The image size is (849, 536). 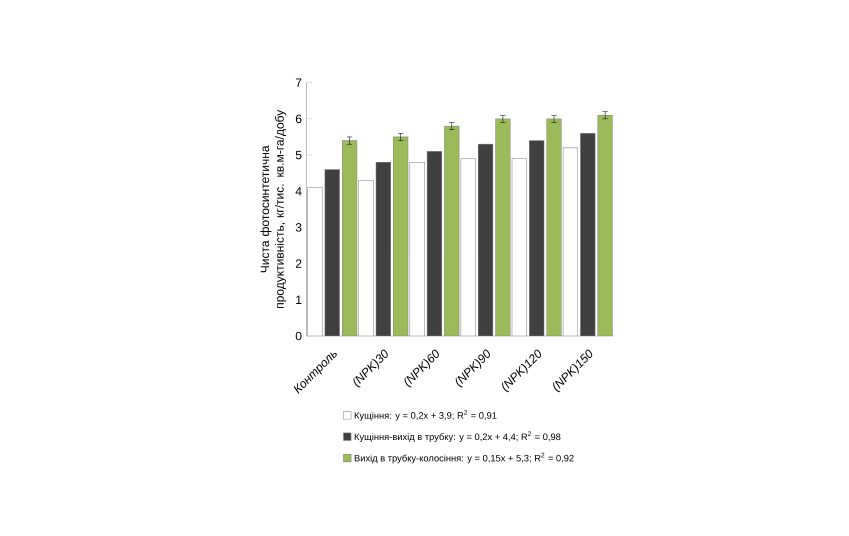 What do you see at coordinates (299, 155) in the screenshot?
I see `y-tick-label: 5` at bounding box center [299, 155].